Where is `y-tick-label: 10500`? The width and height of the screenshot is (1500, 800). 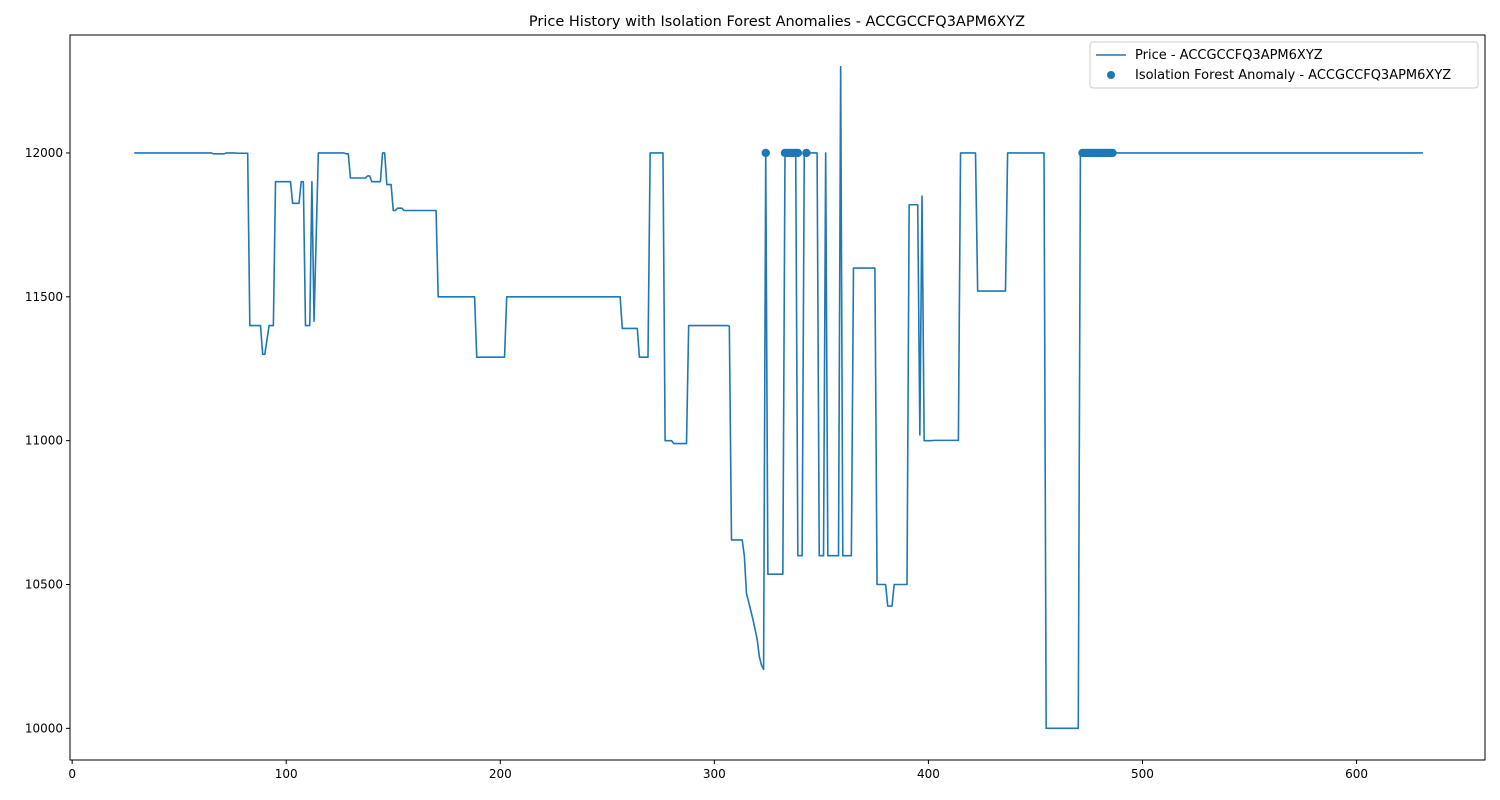
y-tick-label: 10500 is located at coordinates (44, 585).